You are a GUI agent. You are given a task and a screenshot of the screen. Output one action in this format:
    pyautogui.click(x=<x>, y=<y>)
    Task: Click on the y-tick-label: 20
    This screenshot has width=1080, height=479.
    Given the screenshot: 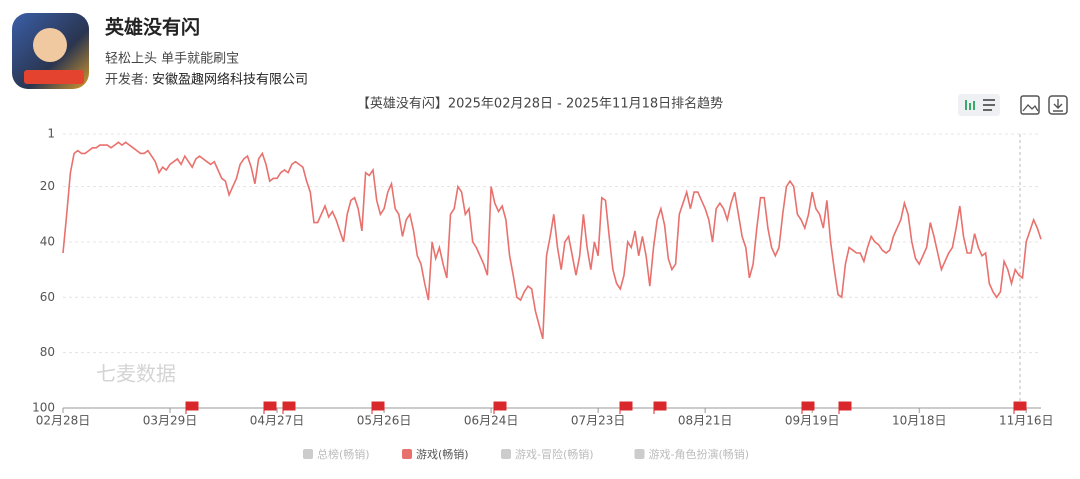 What is the action you would take?
    pyautogui.click(x=47, y=186)
    